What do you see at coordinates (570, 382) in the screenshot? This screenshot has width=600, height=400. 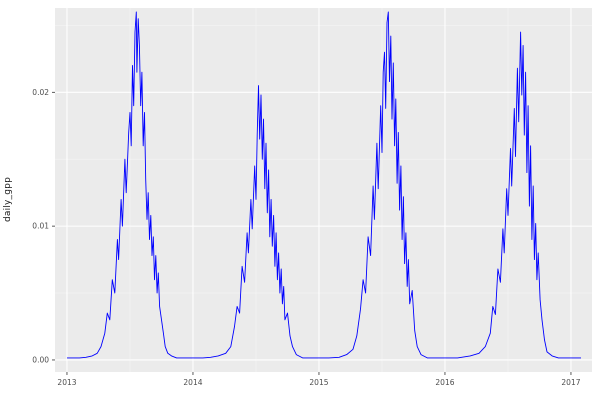 I see `x-tick-label: 2017` at bounding box center [570, 382].